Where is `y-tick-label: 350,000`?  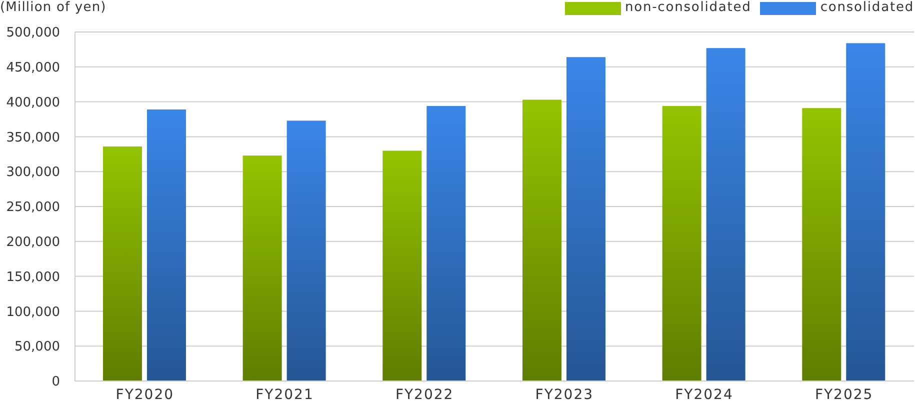 y-tick-label: 350,000 is located at coordinates (33, 138).